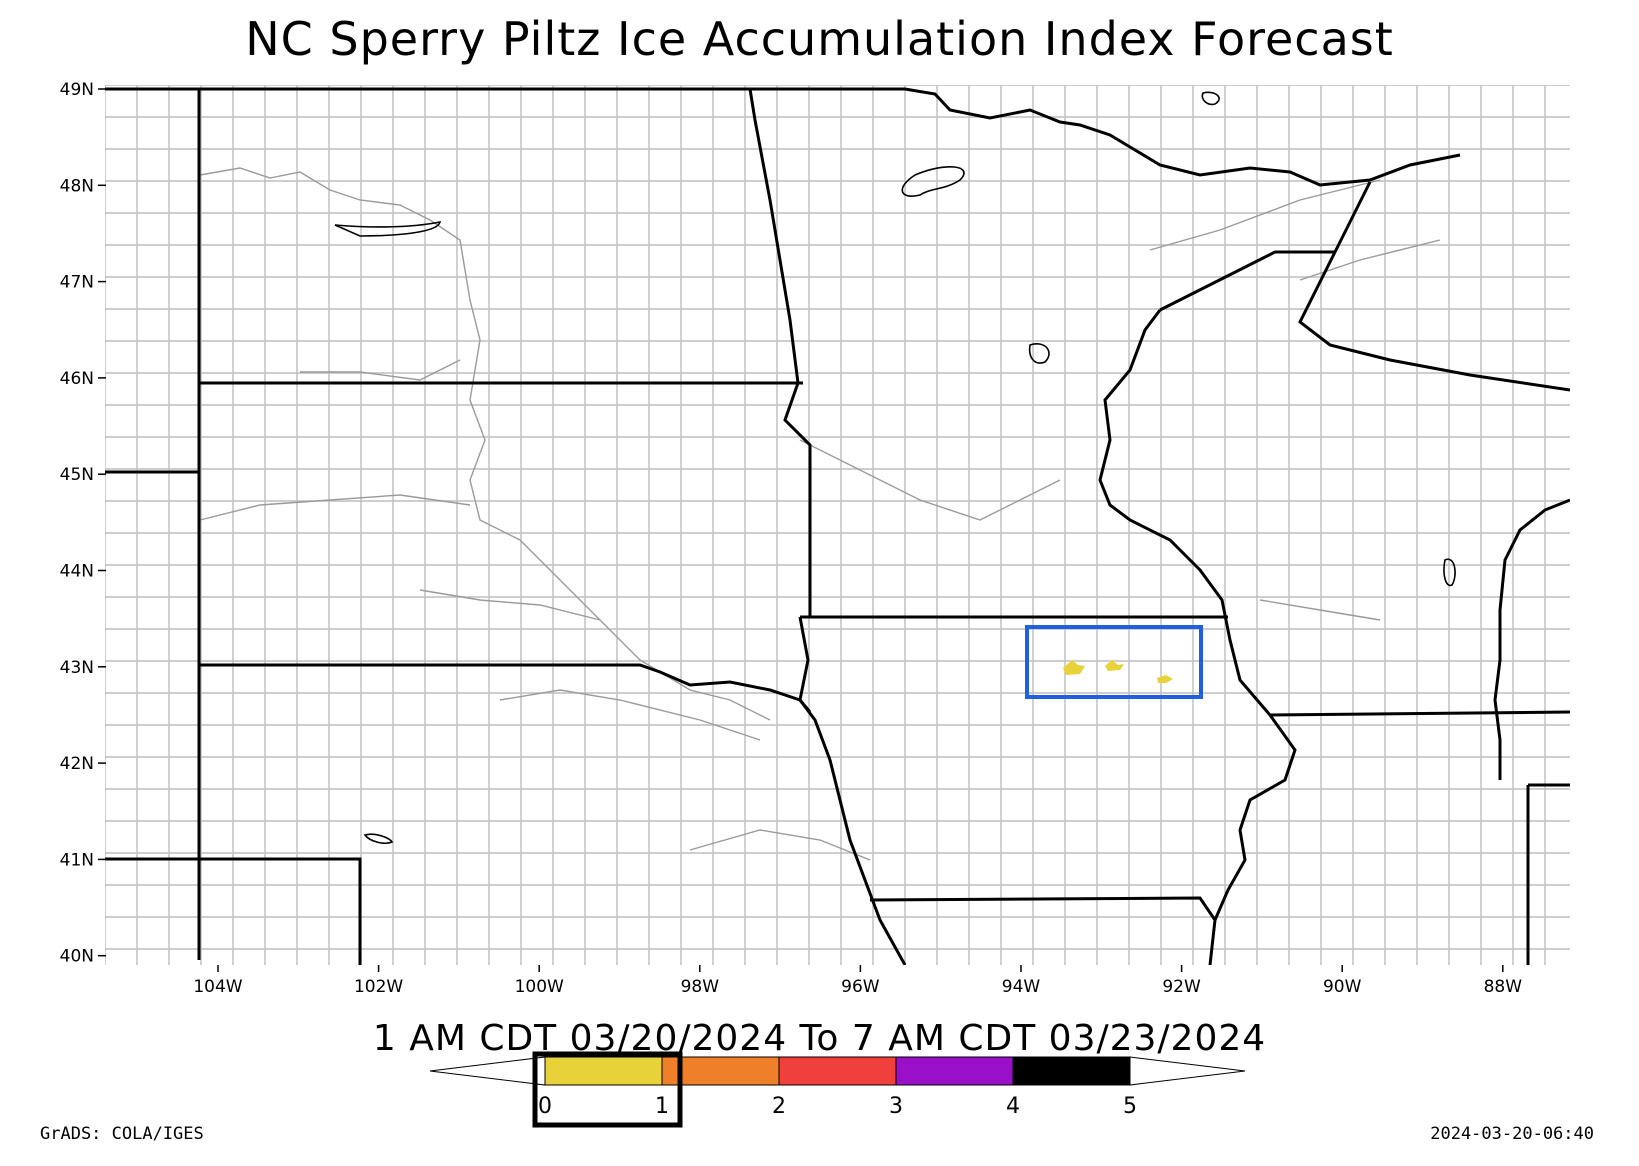 The width and height of the screenshot is (1639, 1166). Describe the element at coordinates (77, 668) in the screenshot. I see `lat-label: 43N` at that location.